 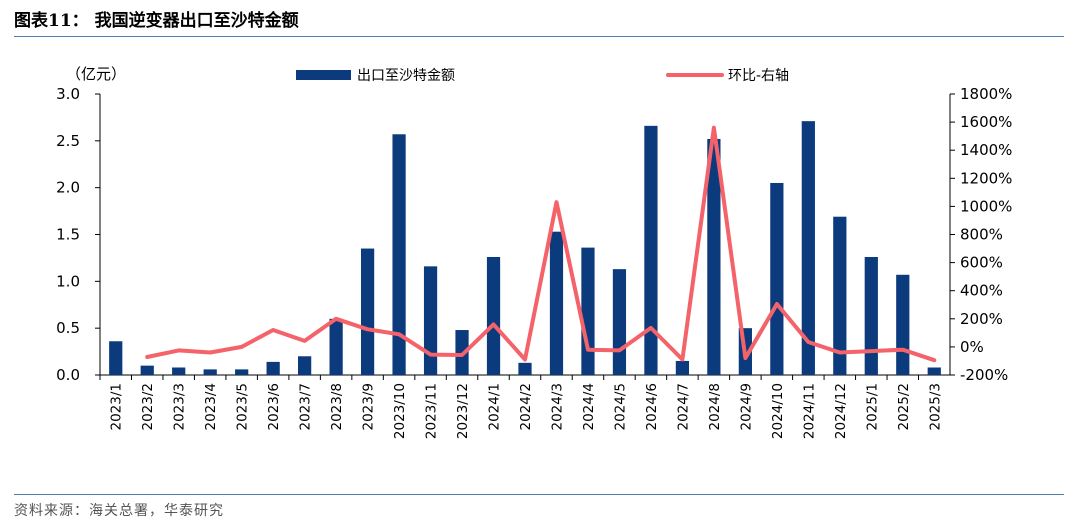 I want to click on bar-2024/7, so click(x=682, y=367).